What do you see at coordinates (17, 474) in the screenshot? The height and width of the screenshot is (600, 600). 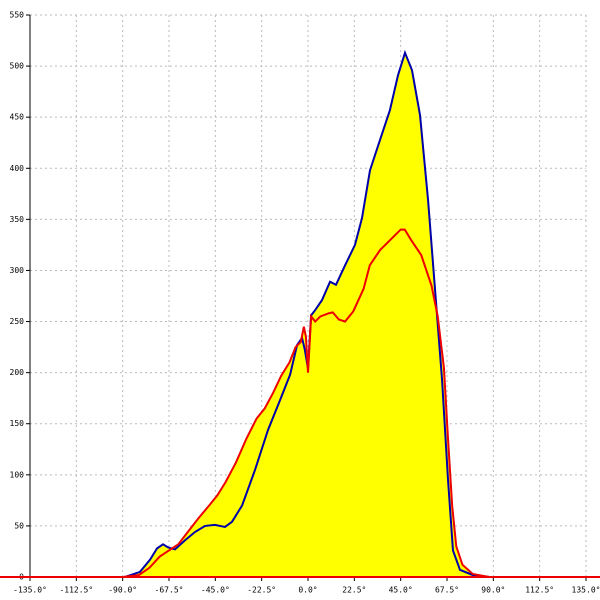 I see `y-tick-label: 100` at bounding box center [17, 474].